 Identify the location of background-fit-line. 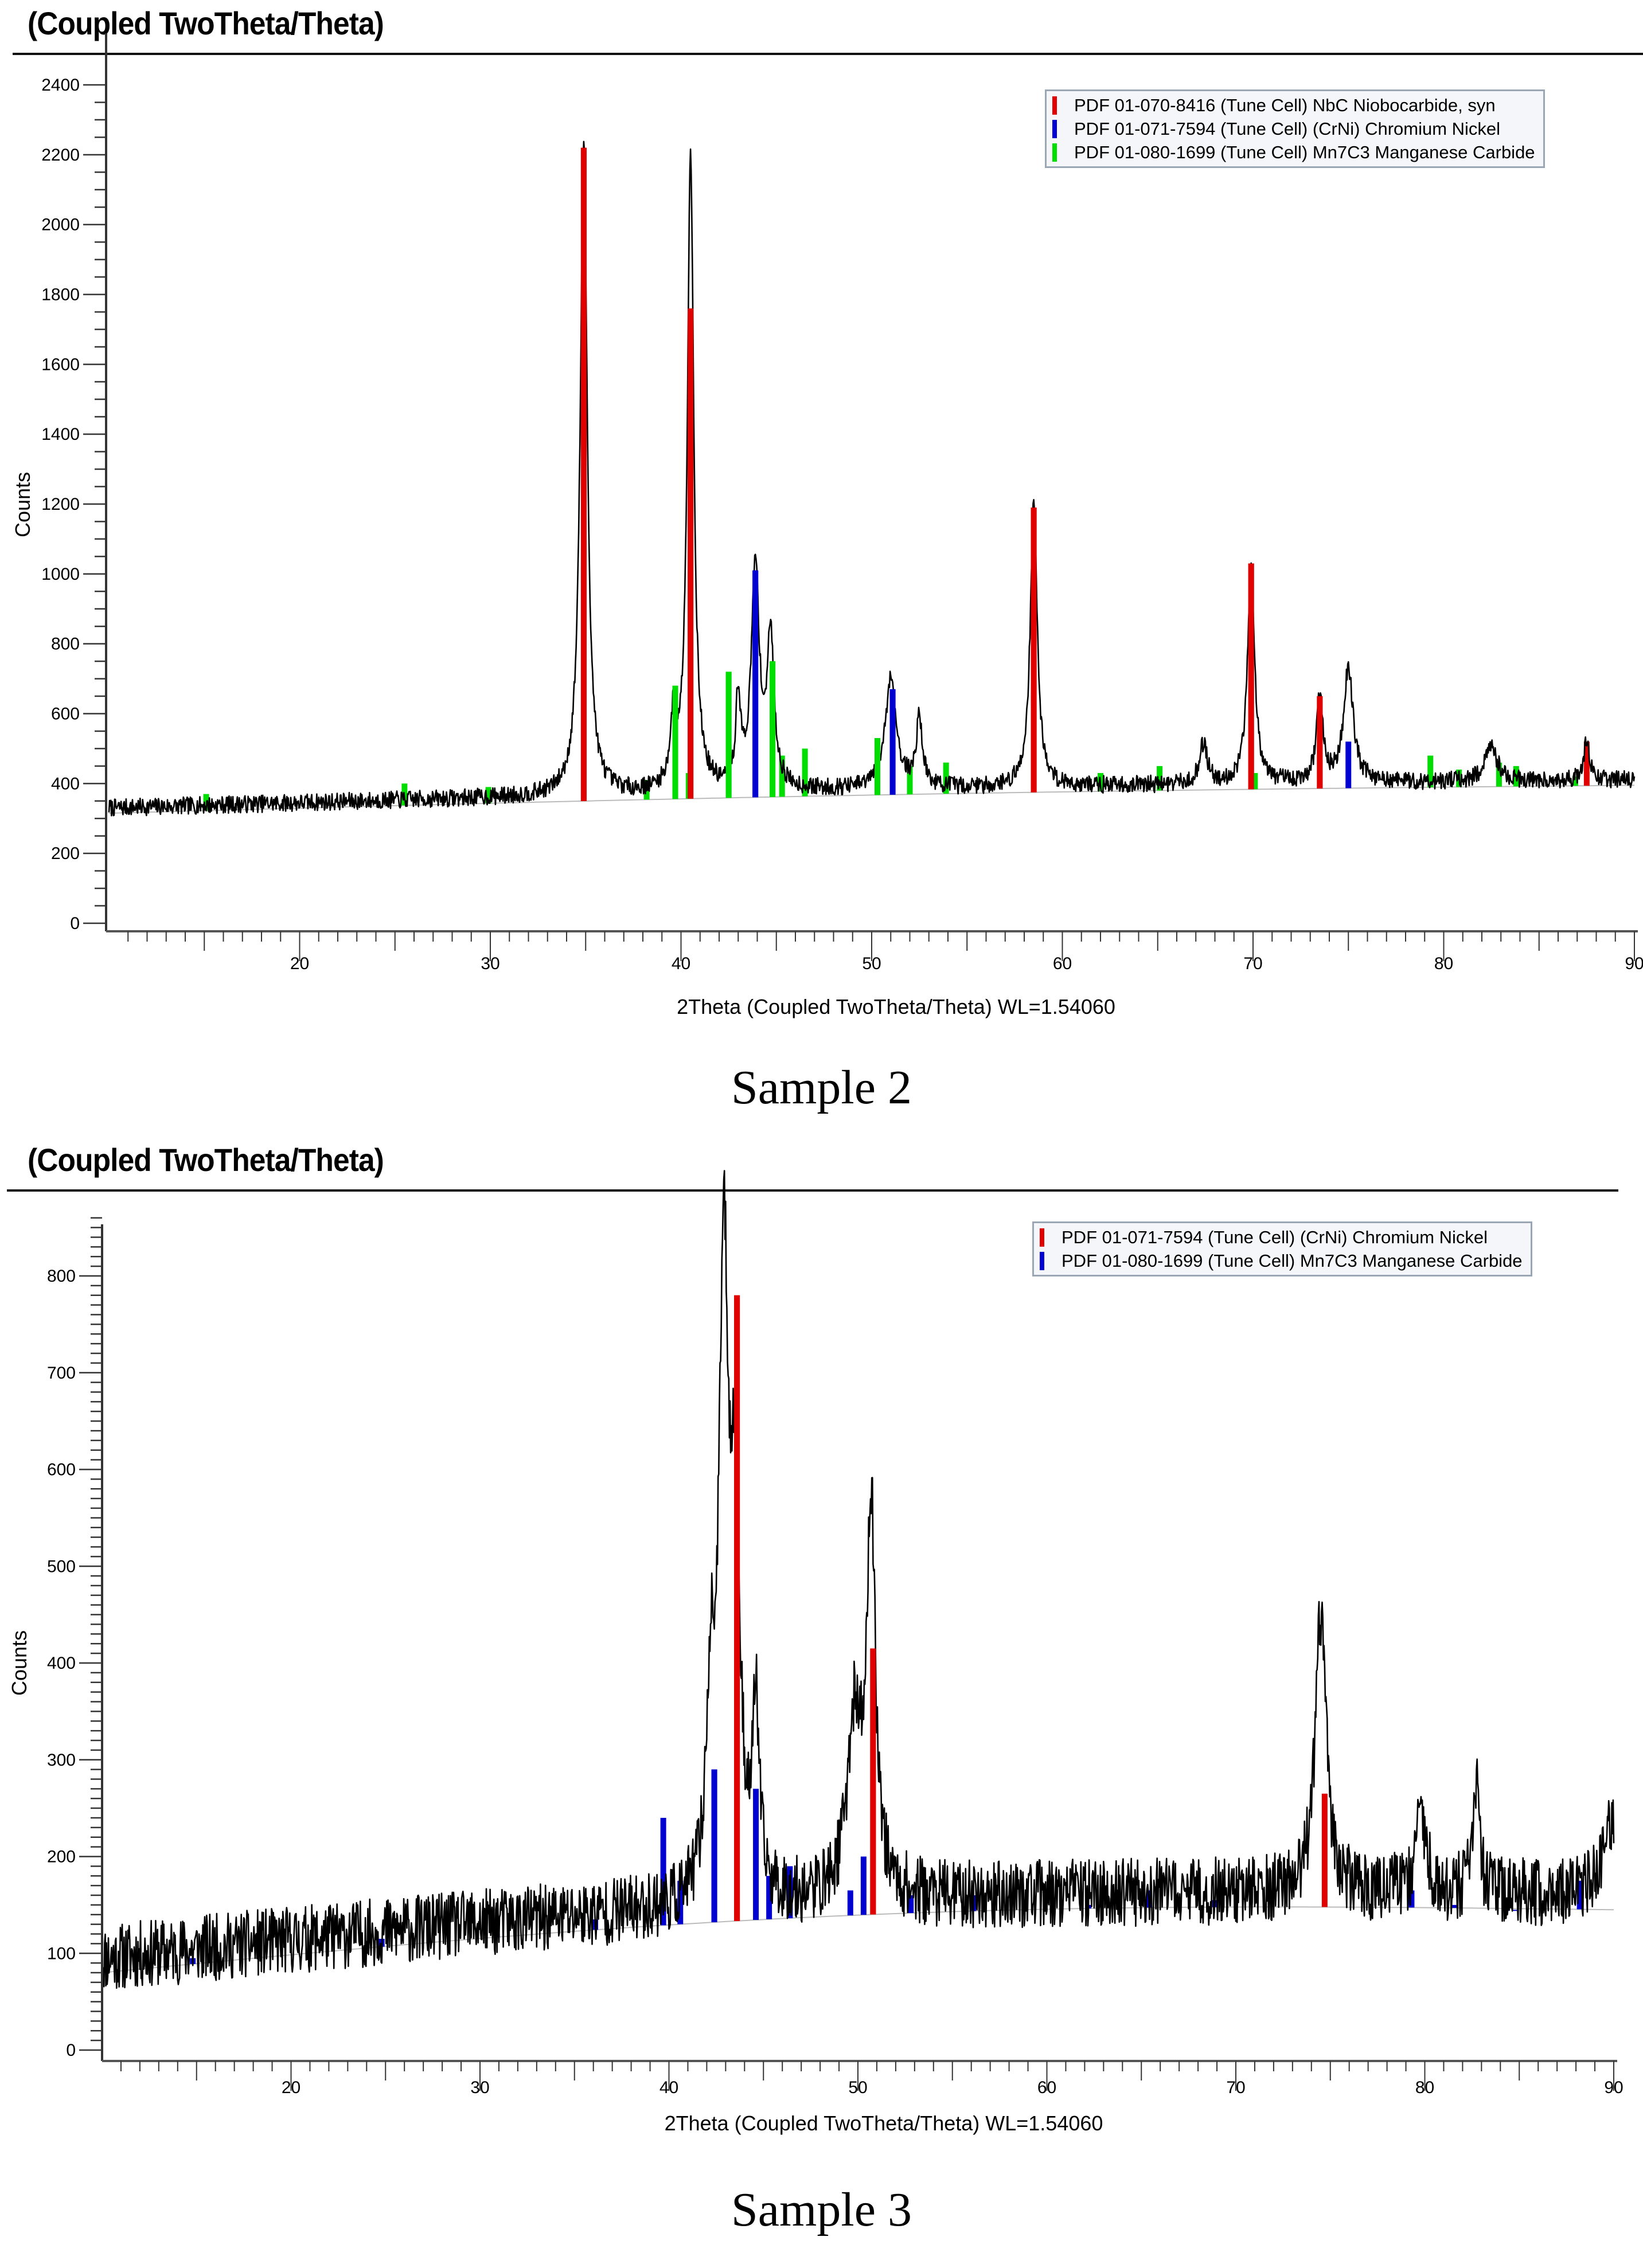
(872, 799).